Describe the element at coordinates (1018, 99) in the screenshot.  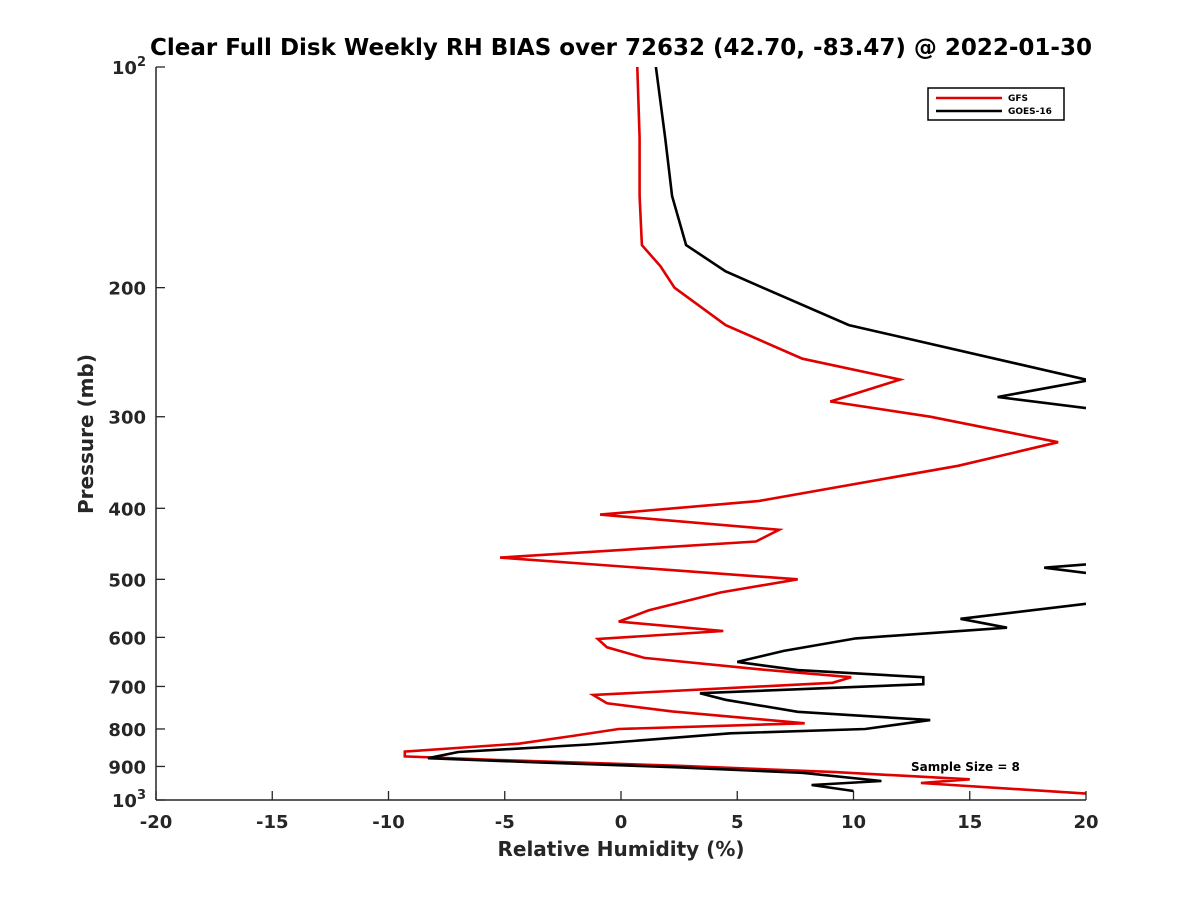
I see `legend-label-gfs: GFS` at that location.